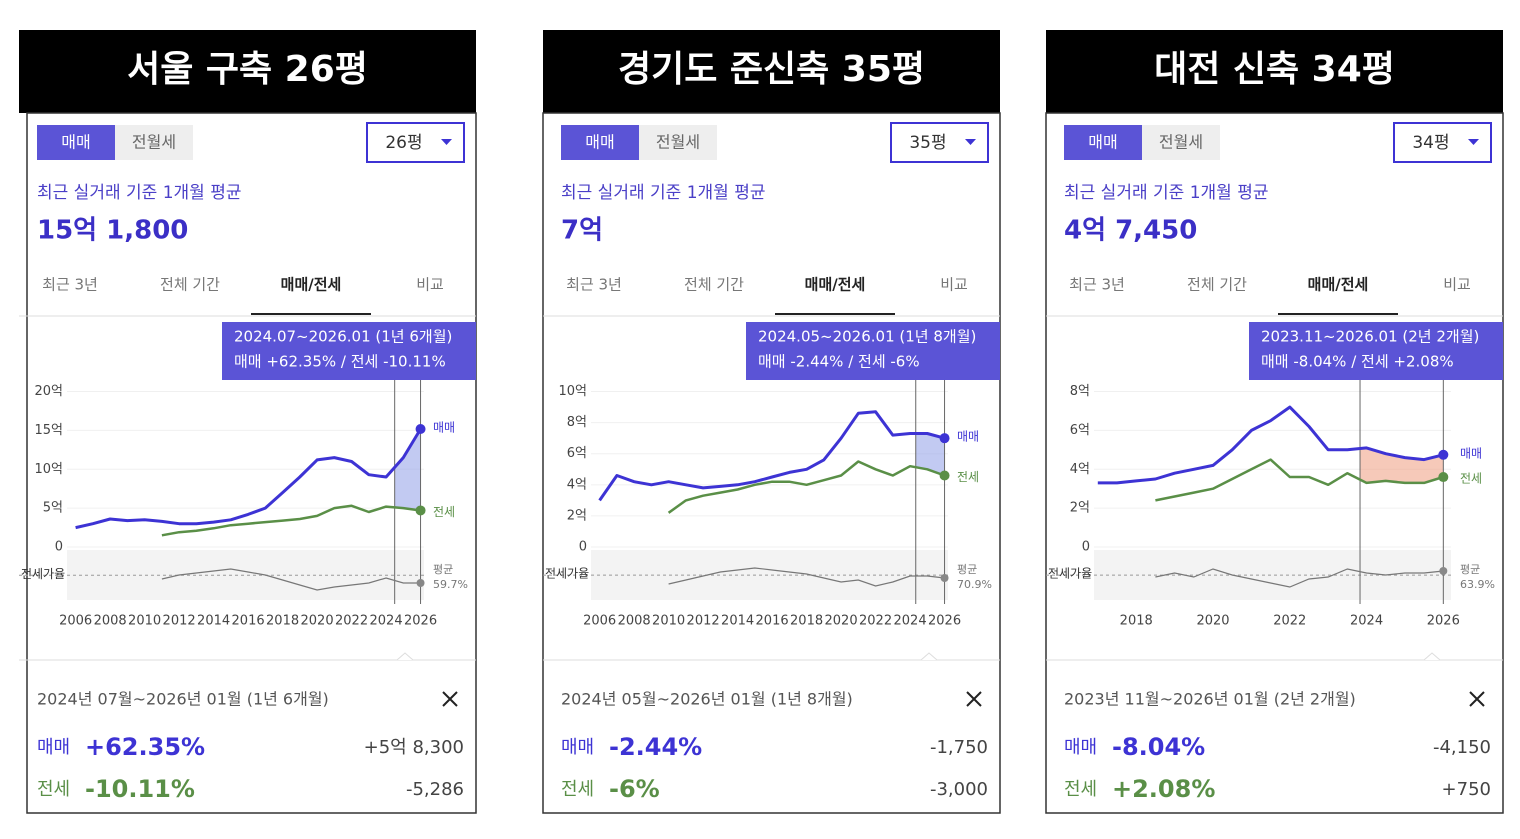  What do you see at coordinates (806, 621) in the screenshot?
I see `x-tick-label: 2018` at bounding box center [806, 621].